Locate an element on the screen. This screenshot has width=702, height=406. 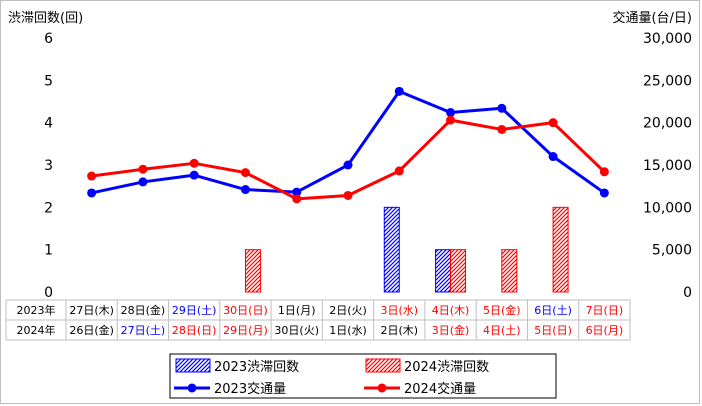
table-date-cell: 27日(木) is located at coordinates (91, 310).